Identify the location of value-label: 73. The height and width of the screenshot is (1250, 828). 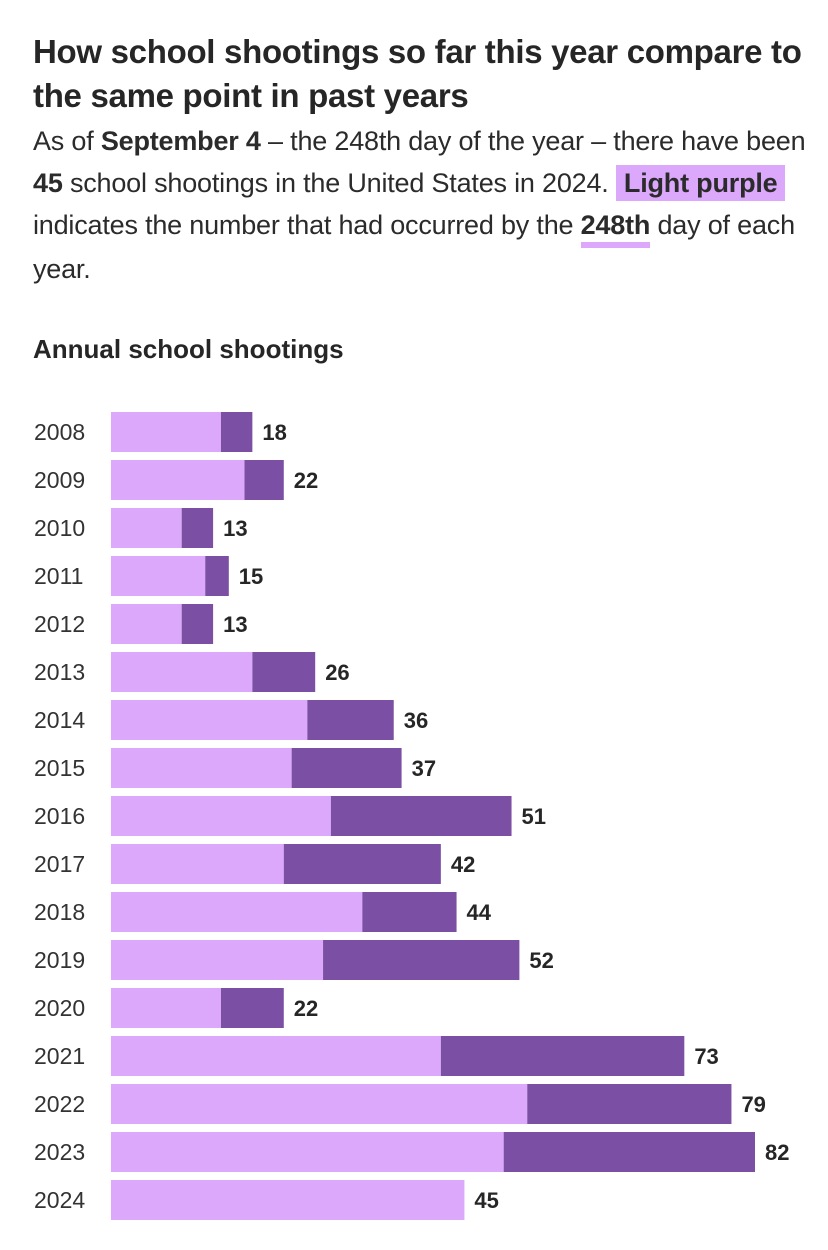
(706, 1056).